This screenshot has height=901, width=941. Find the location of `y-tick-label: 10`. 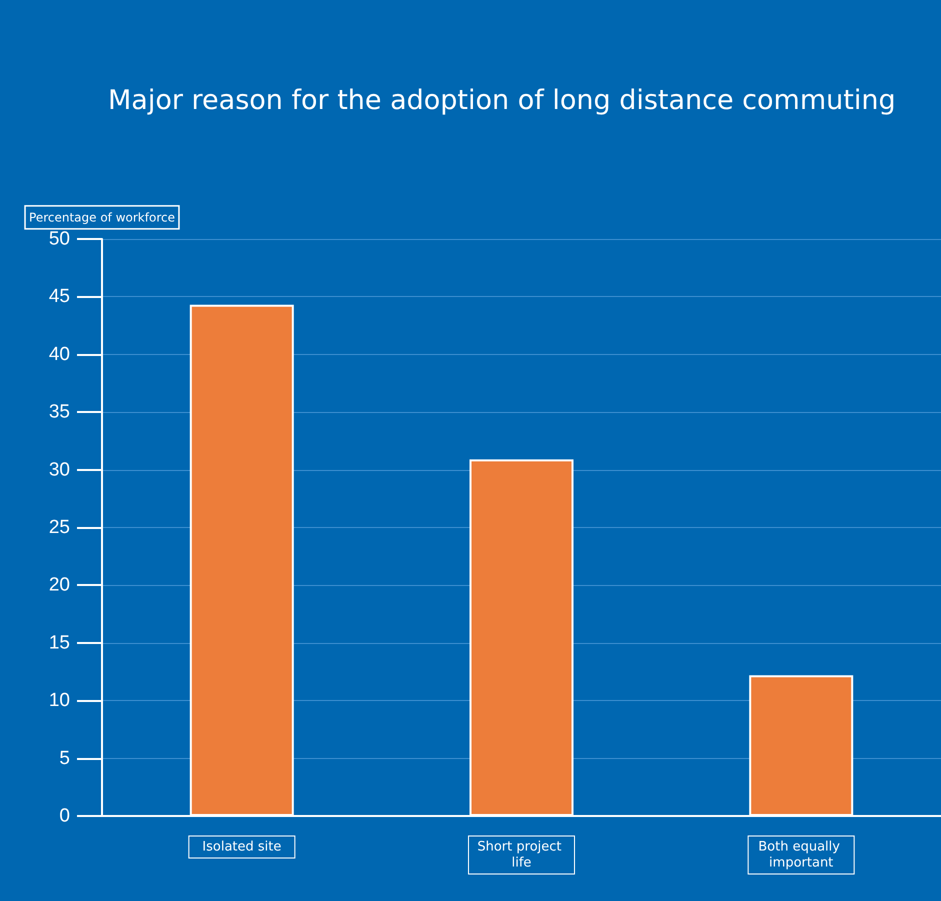

y-tick-label: 10 is located at coordinates (59, 701).